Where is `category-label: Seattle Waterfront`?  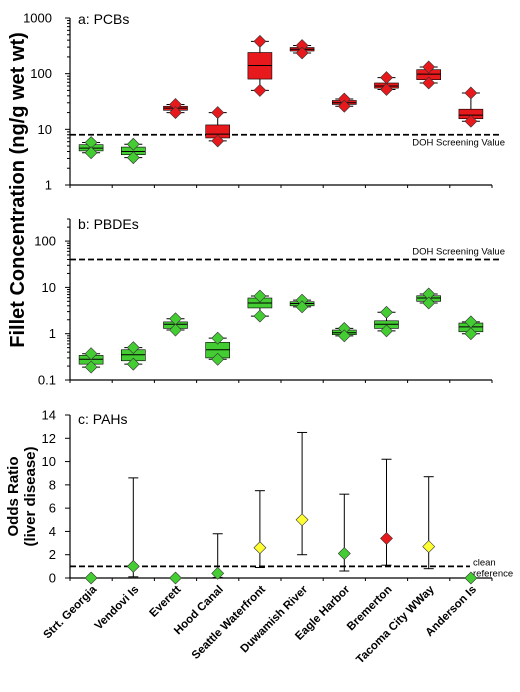 category-label: Seattle Waterfront is located at coordinates (229, 623).